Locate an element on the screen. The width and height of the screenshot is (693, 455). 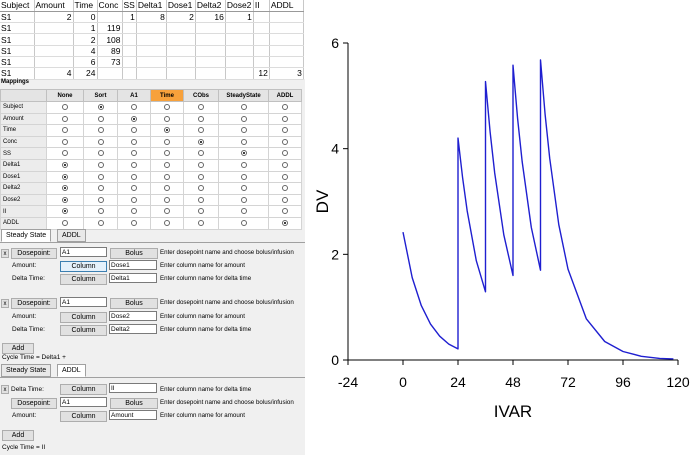
delta-1-input: Delta1 is located at coordinates (133, 278).